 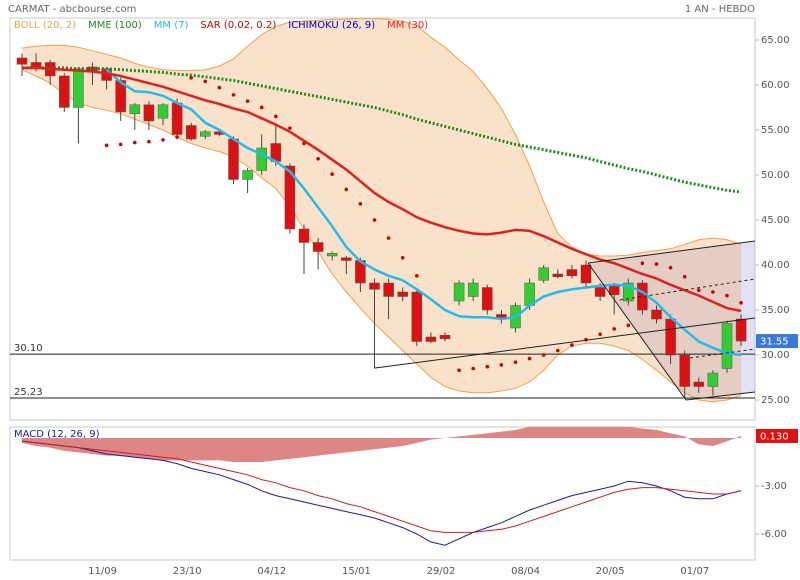 What do you see at coordinates (775, 355) in the screenshot?
I see `y-tick-label: 30.00` at bounding box center [775, 355].